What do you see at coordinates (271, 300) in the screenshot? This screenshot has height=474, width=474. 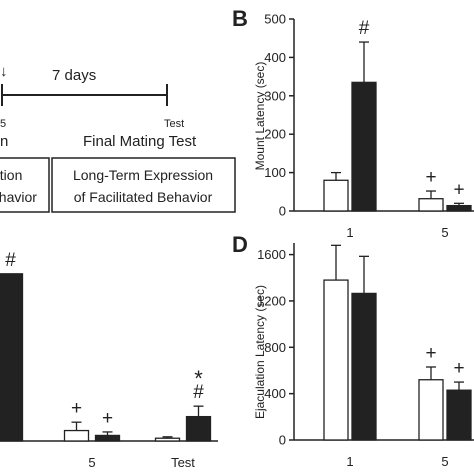 I see `panel-d-y-tick-label: 1200` at bounding box center [271, 300].